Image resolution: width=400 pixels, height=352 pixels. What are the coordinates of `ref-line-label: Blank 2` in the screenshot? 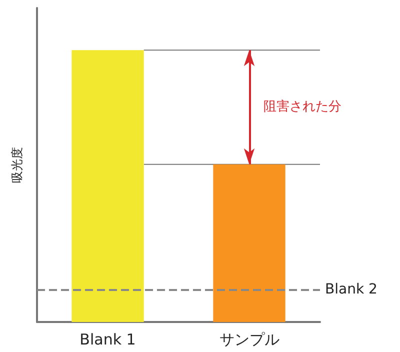 It's located at (351, 289).